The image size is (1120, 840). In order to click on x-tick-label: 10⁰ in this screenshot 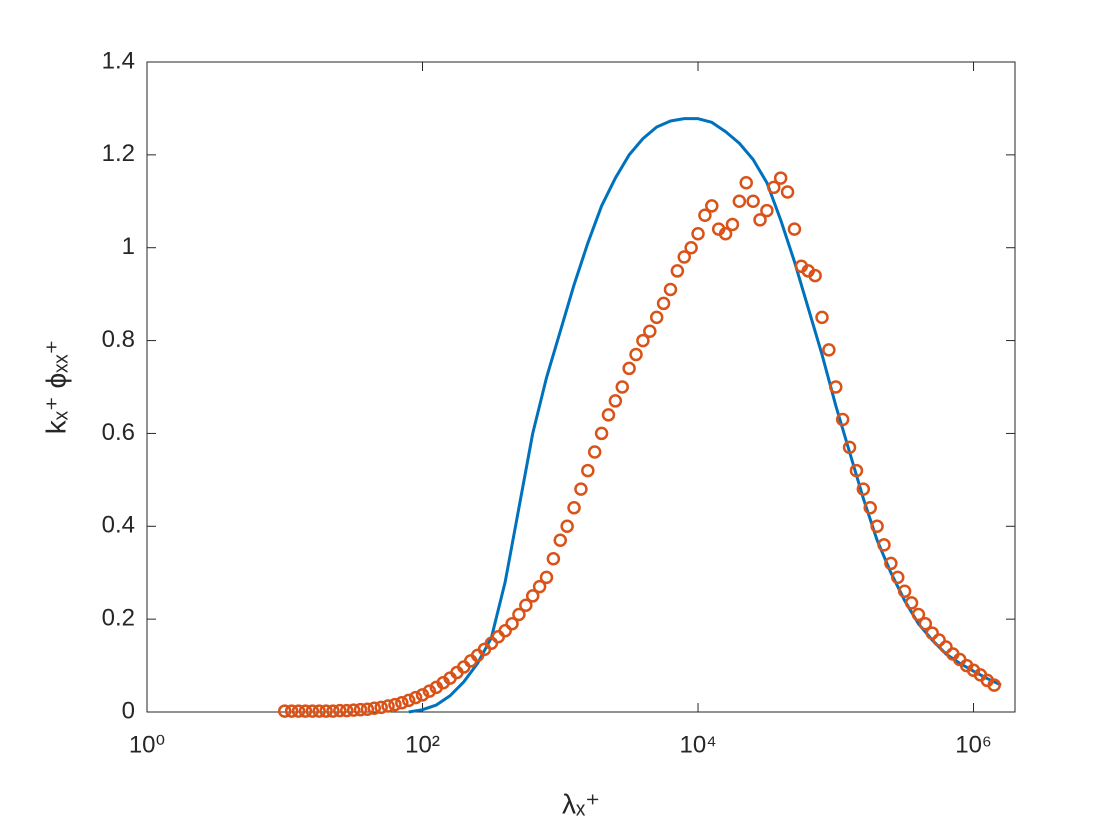, I will do `click(147, 744)`.